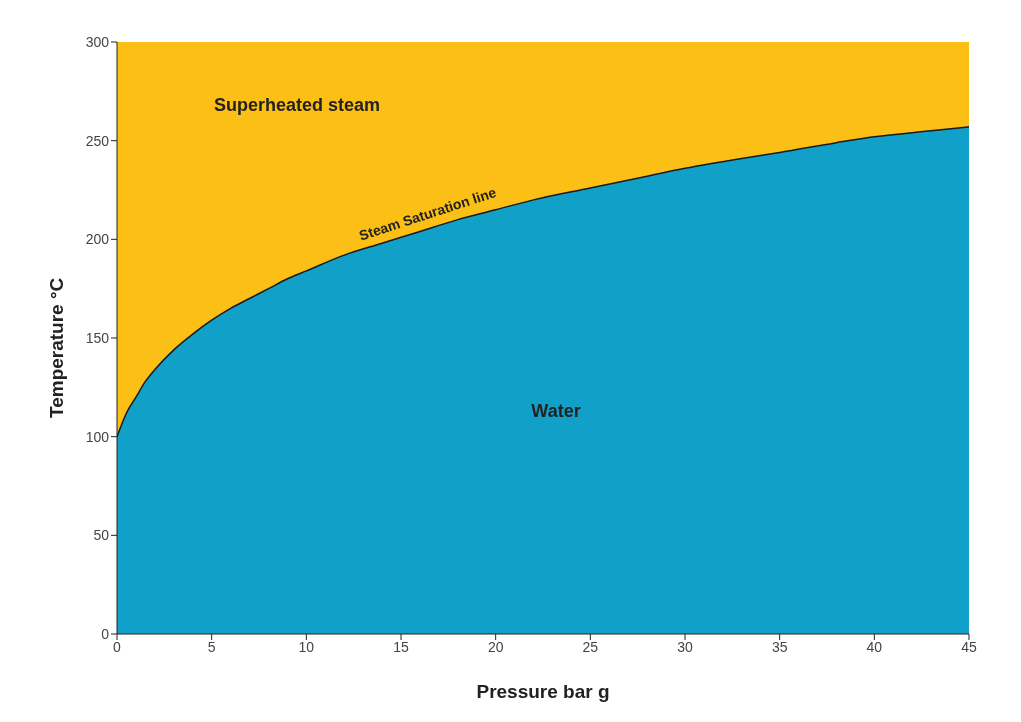 The height and width of the screenshot is (722, 1021). Describe the element at coordinates (101, 535) in the screenshot. I see `y-tick-label: 50` at that location.